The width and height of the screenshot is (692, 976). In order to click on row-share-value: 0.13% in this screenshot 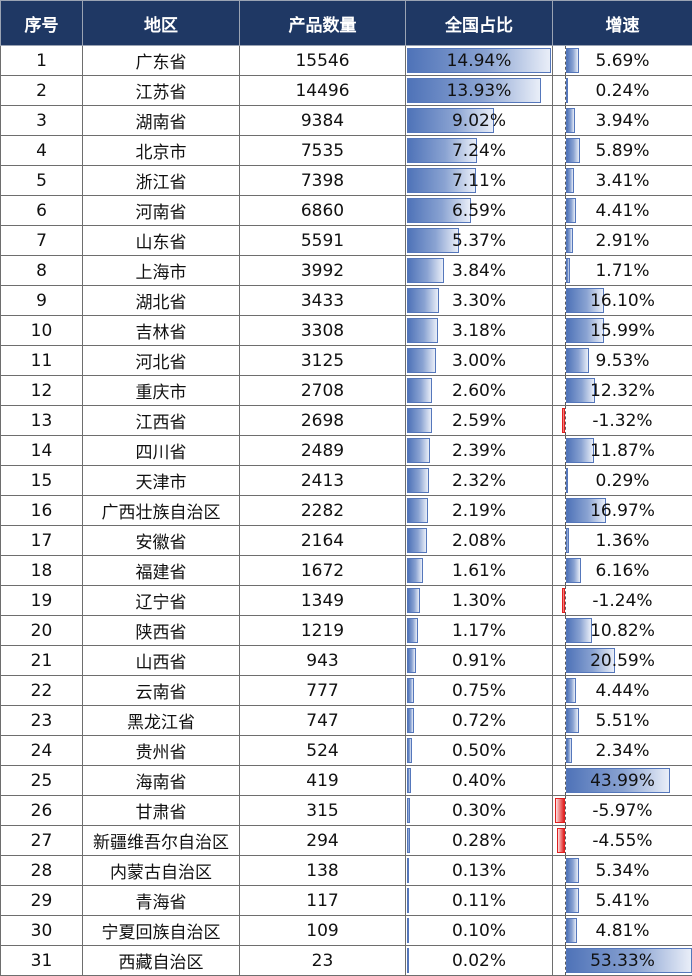, I will do `click(479, 871)`.